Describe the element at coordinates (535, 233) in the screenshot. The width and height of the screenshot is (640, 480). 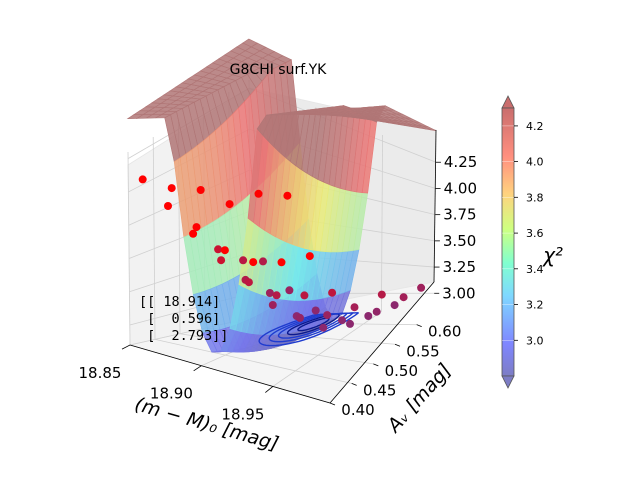
I see `colorbar-tick-label: 3.6` at that location.